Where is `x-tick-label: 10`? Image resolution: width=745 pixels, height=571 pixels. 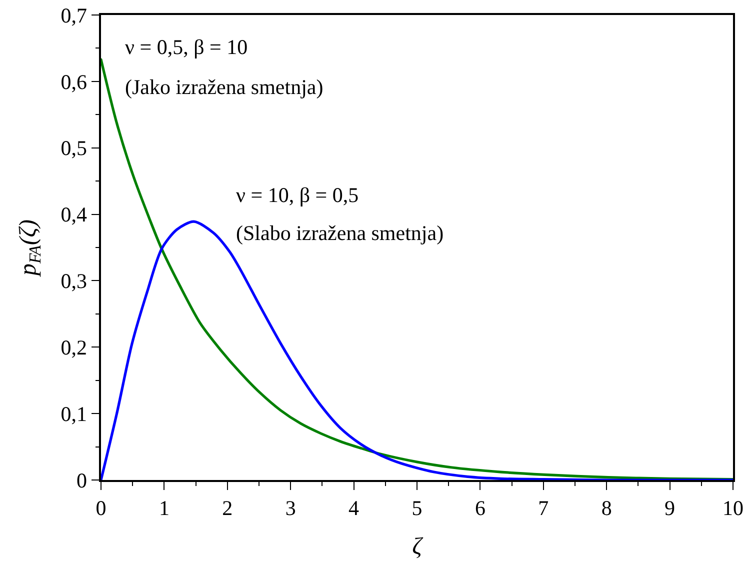 x-tick-label: 10 is located at coordinates (733, 508).